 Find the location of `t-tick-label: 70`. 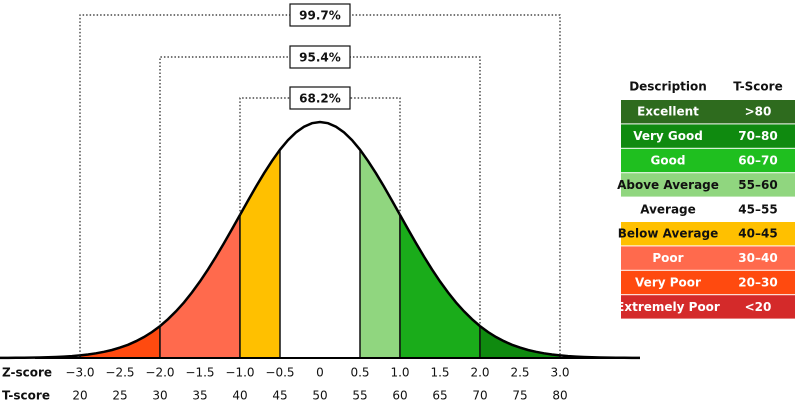

t-tick-label: 70 is located at coordinates (479, 396).